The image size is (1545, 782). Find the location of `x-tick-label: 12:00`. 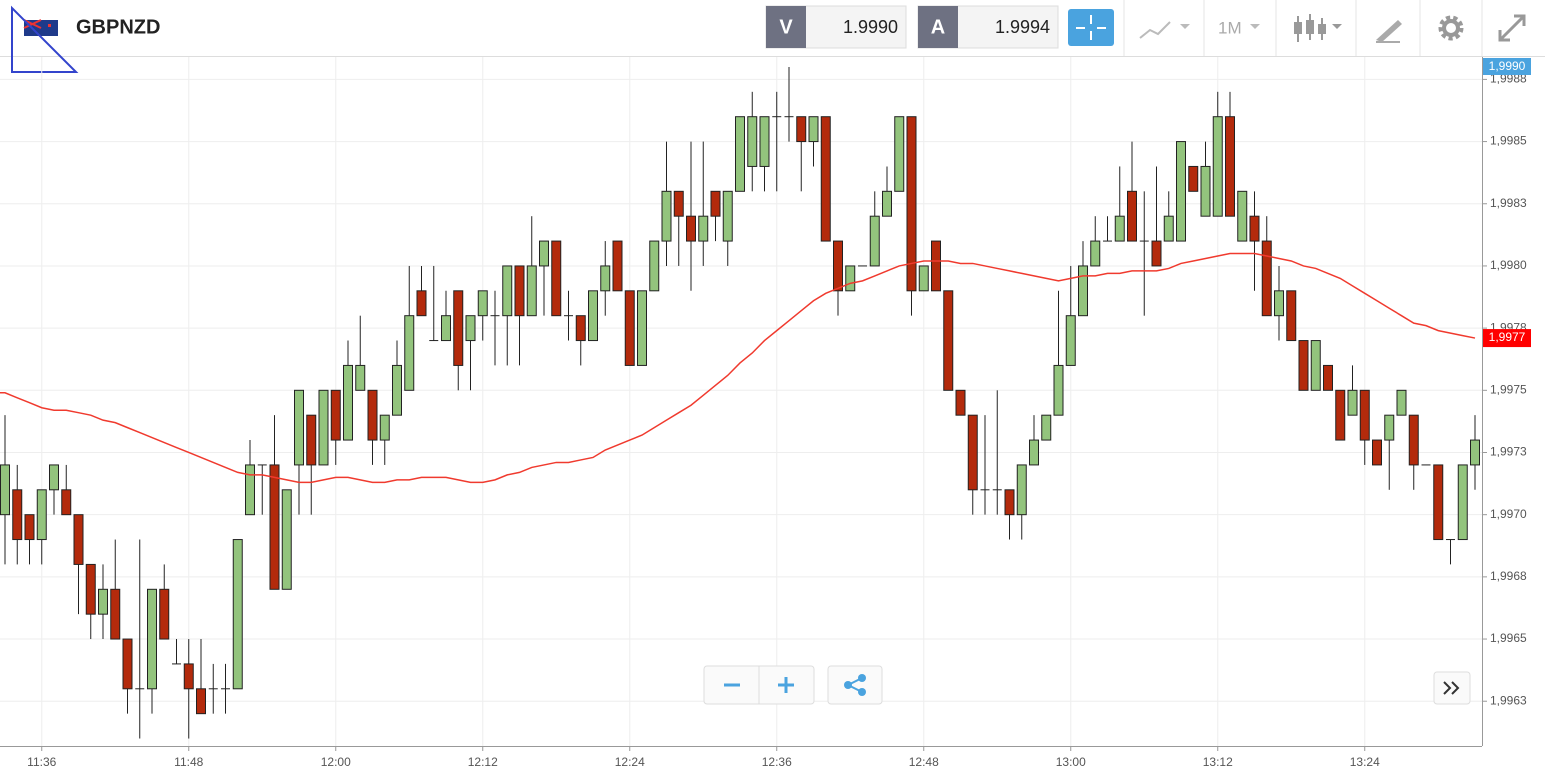

x-tick-label: 12:00 is located at coordinates (336, 762).